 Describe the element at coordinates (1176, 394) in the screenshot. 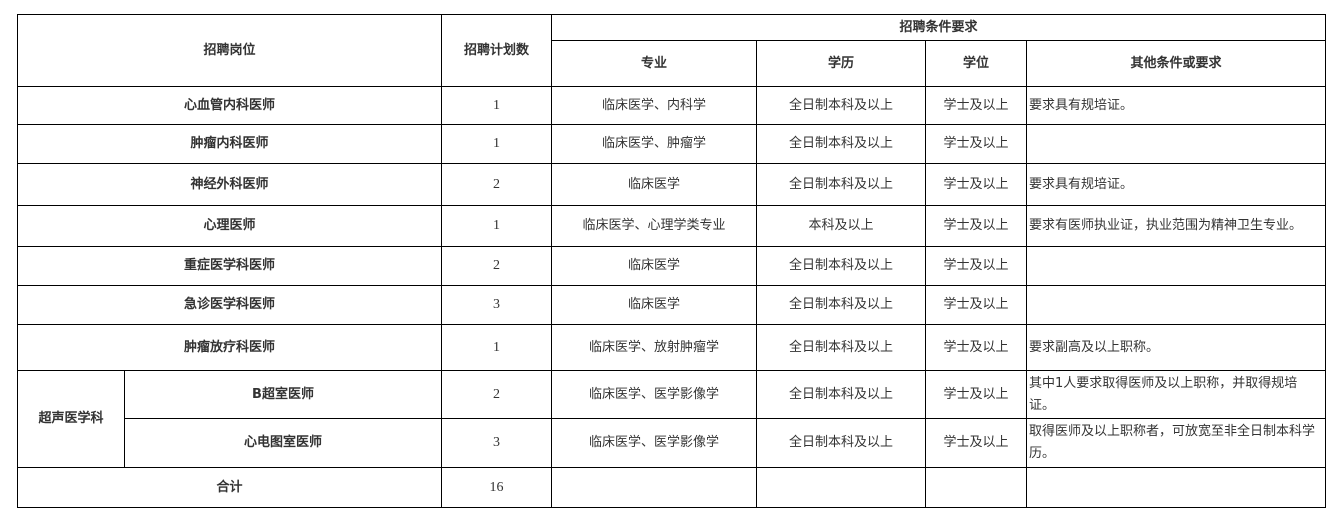

I see `other-requirements-cell: 其中1人要求取得医师及以上职称，并取得规培证。` at that location.